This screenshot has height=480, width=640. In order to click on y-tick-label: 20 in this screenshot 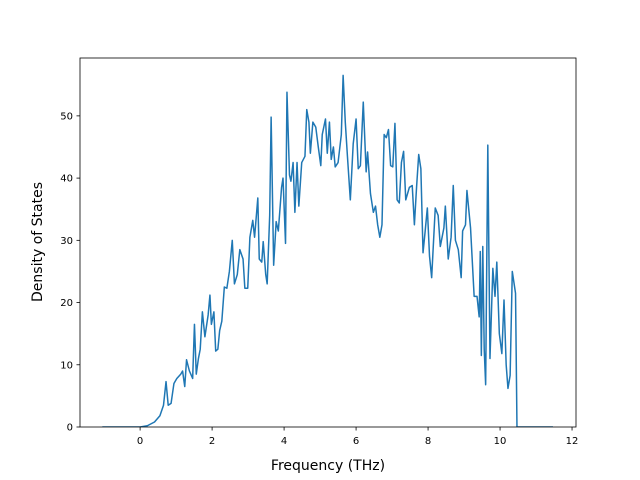, I will do `click(66, 303)`.